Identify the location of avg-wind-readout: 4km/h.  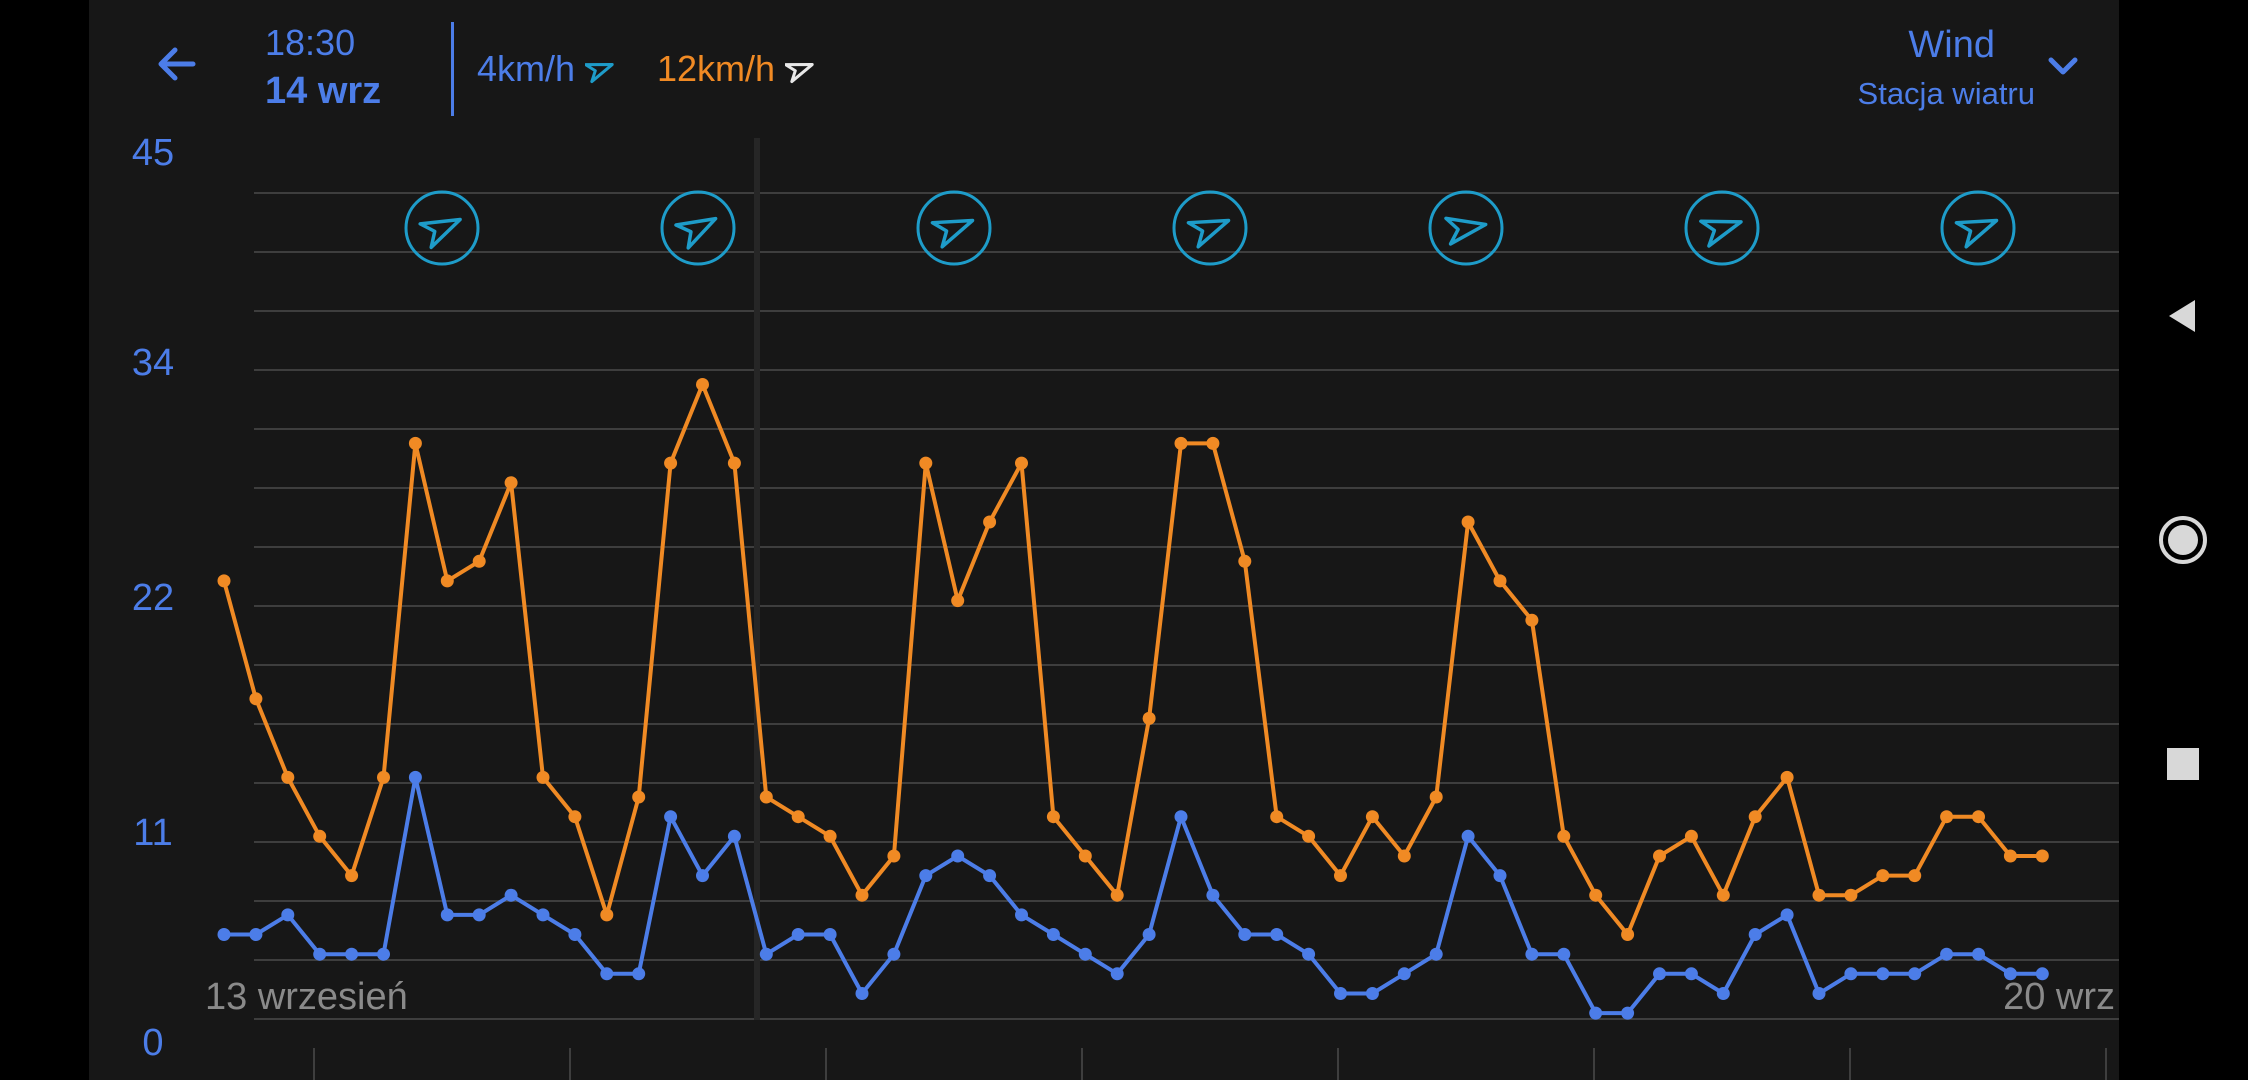
(546, 69).